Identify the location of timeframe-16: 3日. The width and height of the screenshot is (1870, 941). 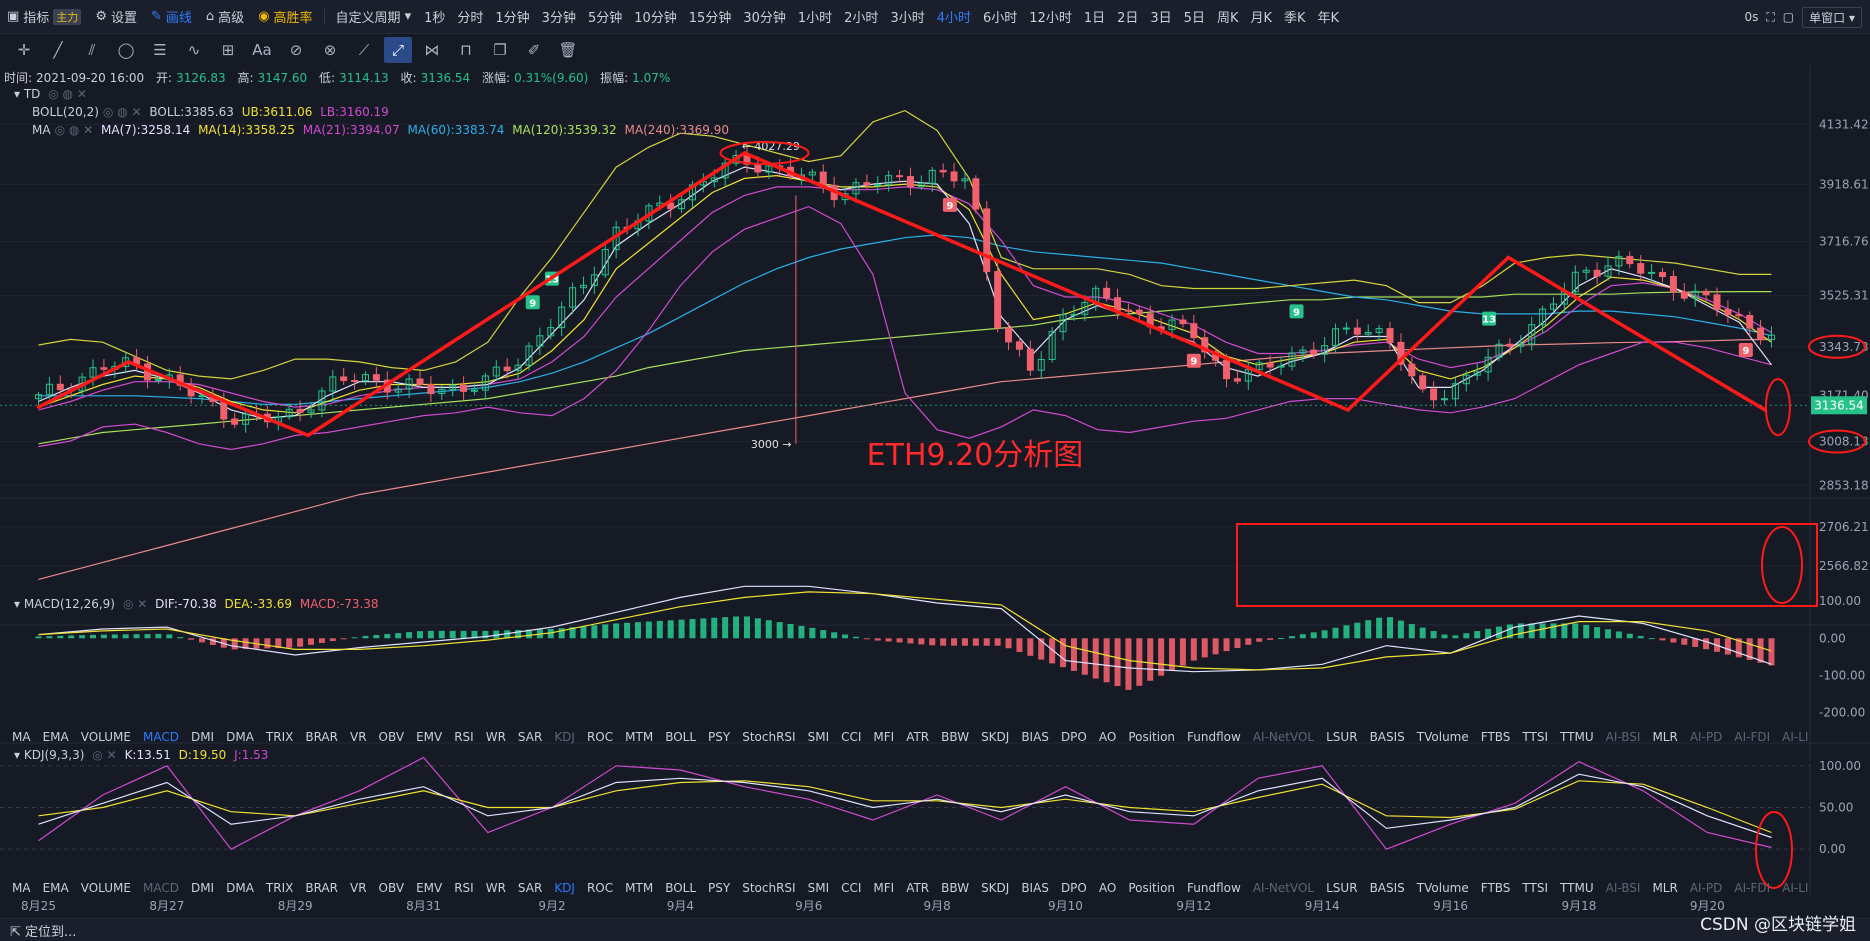
(1161, 18).